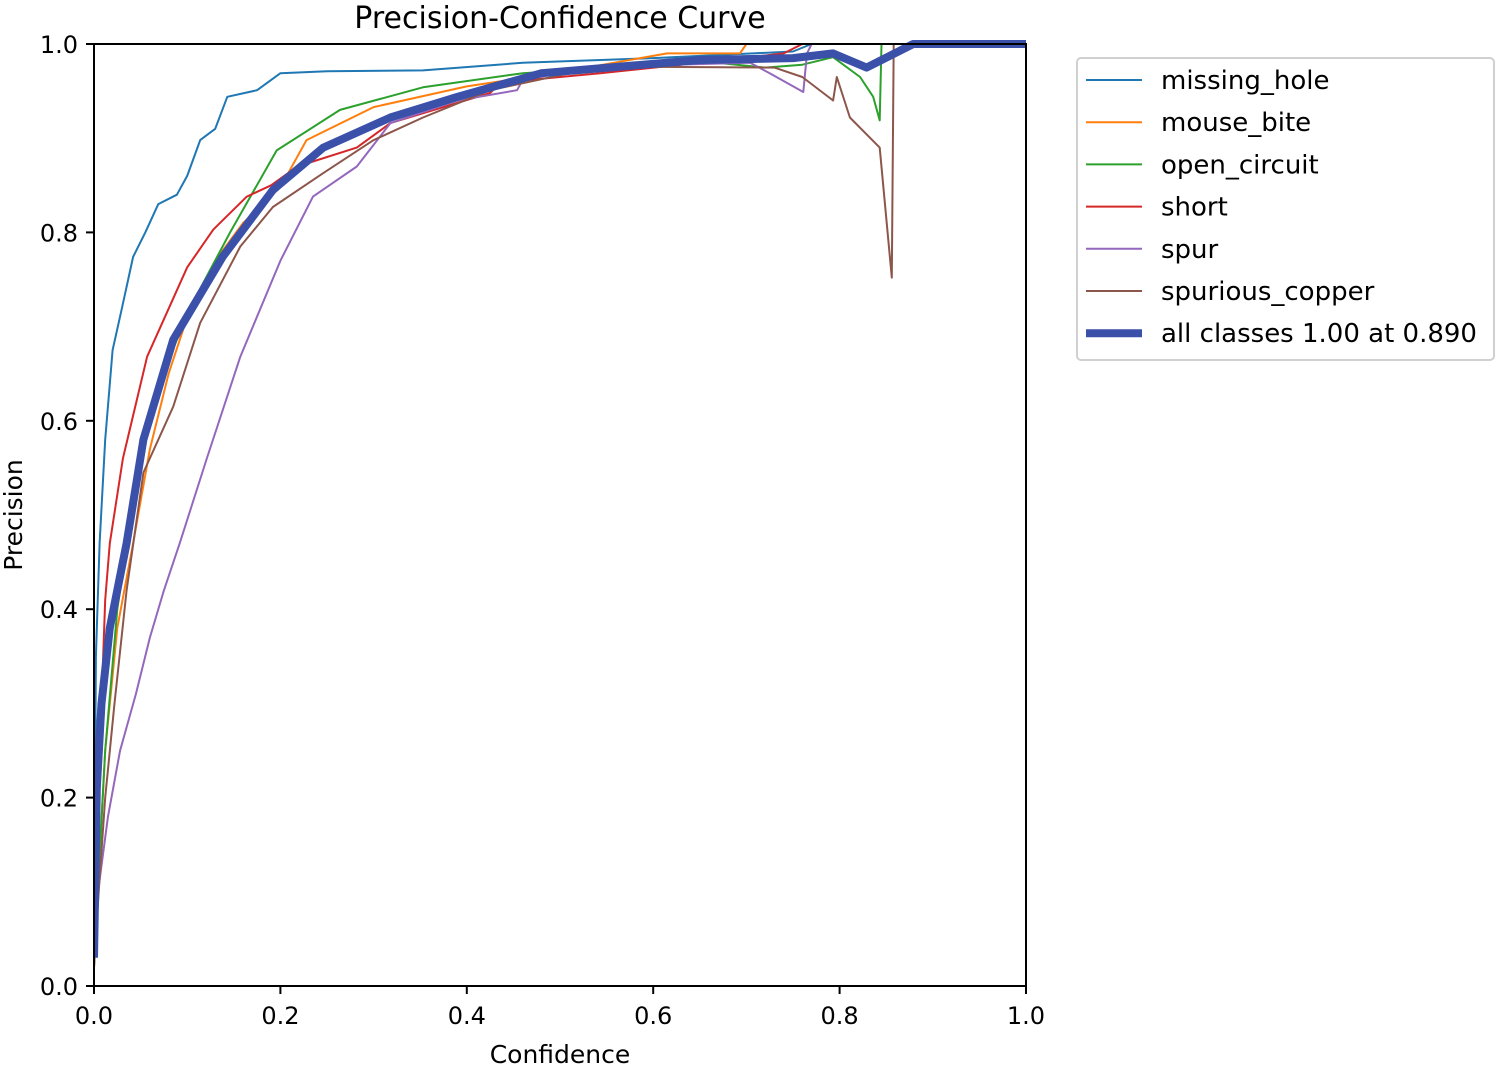 Image resolution: width=1500 pixels, height=1068 pixels. What do you see at coordinates (1190, 250) in the screenshot?
I see `legend-label: spur` at bounding box center [1190, 250].